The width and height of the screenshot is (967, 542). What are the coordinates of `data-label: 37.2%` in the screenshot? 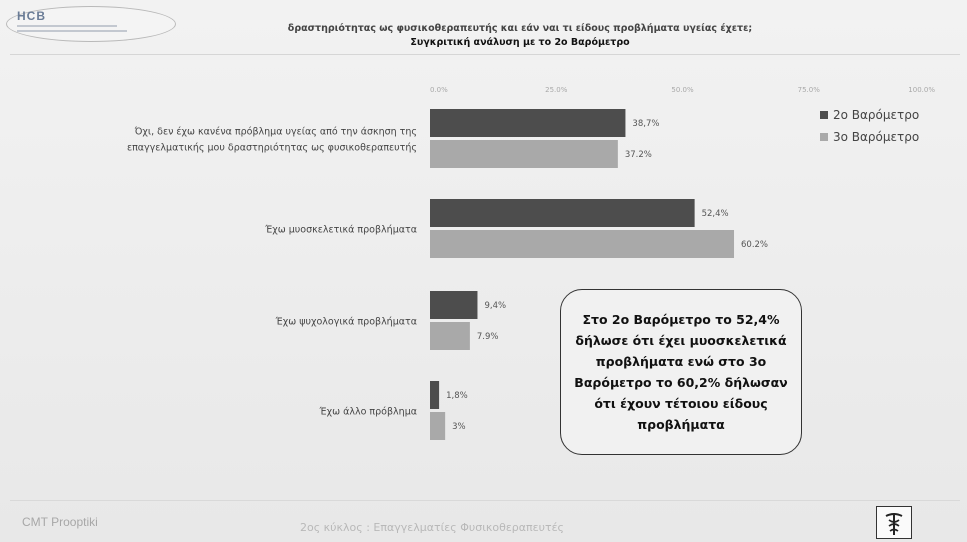 It's located at (638, 155).